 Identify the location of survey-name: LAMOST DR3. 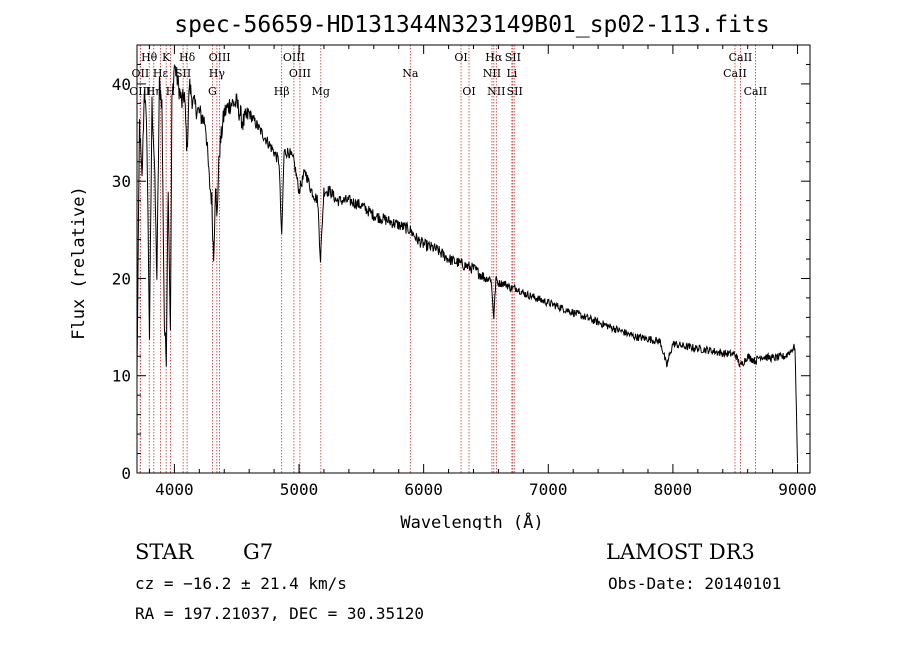
(680, 552).